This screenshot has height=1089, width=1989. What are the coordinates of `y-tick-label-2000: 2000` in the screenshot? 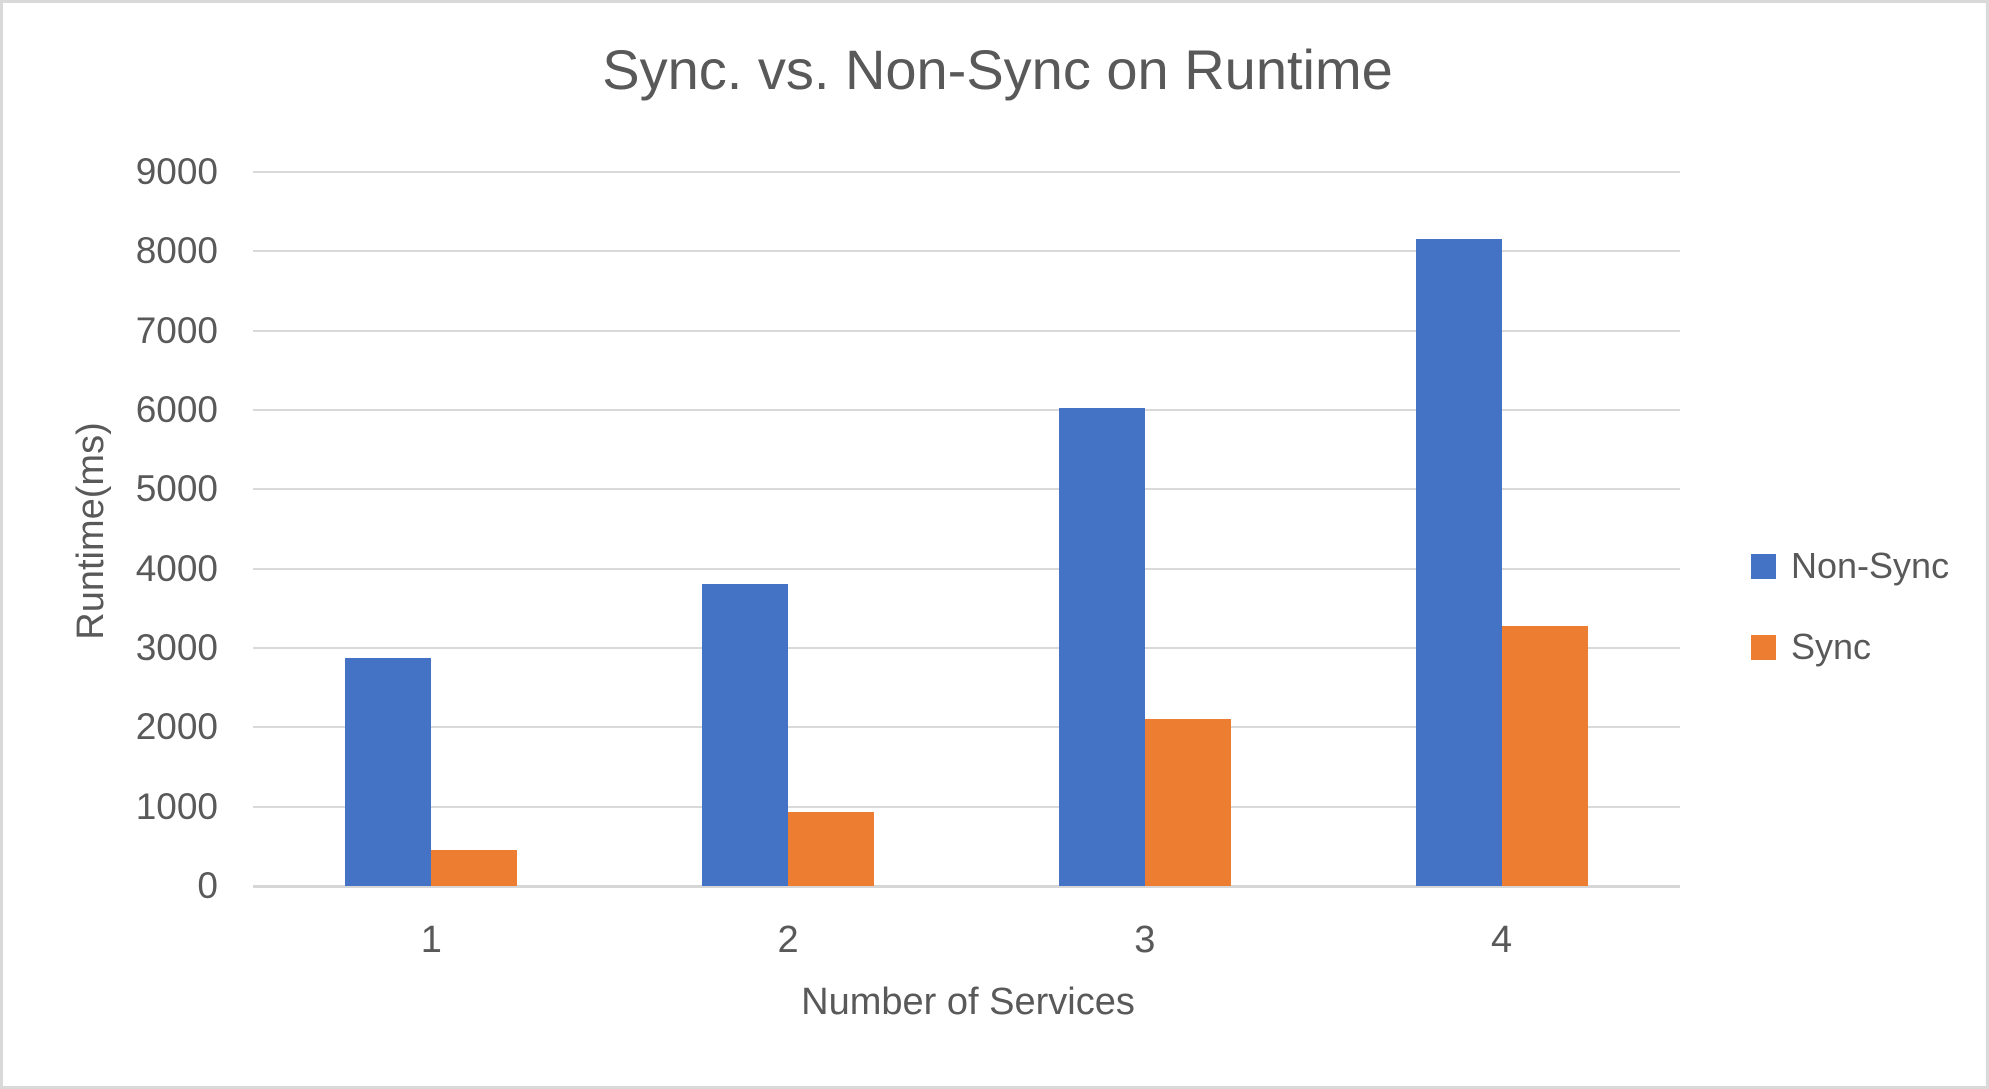 It's located at (176, 727).